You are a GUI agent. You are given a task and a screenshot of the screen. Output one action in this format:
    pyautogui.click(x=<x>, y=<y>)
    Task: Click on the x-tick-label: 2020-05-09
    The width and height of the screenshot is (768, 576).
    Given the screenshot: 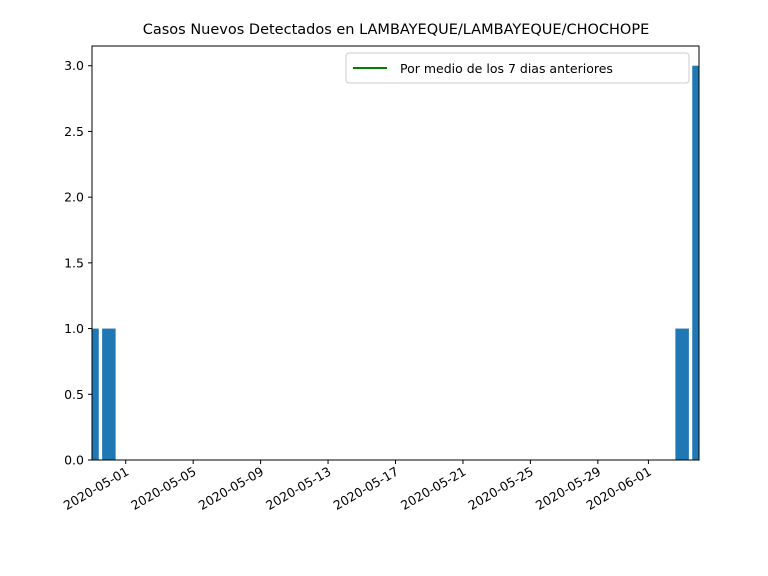 What is the action you would take?
    pyautogui.click(x=231, y=488)
    